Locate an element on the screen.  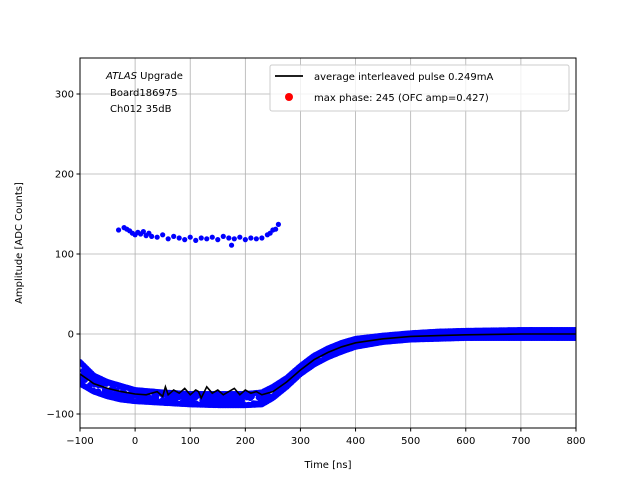
x-axis-label: Time [ns] is located at coordinates (327, 465).